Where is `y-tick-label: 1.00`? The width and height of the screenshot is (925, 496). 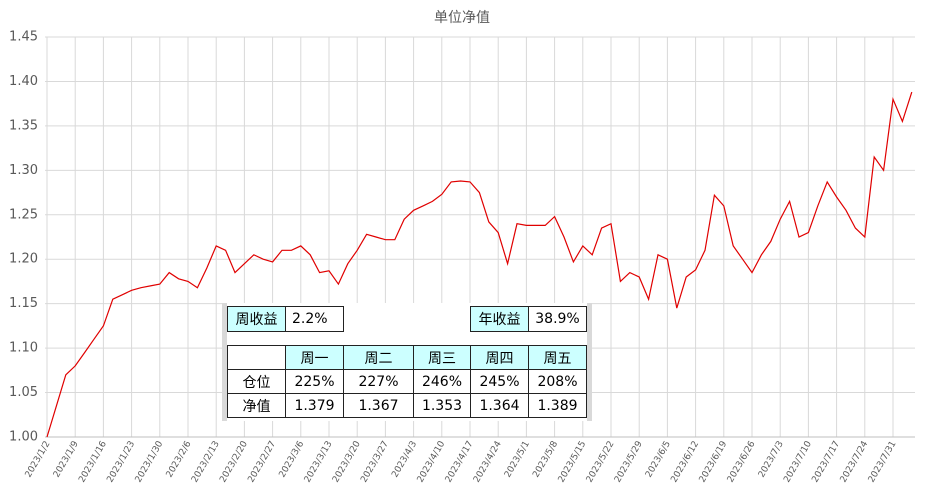
y-tick-label: 1.00 is located at coordinates (23, 437).